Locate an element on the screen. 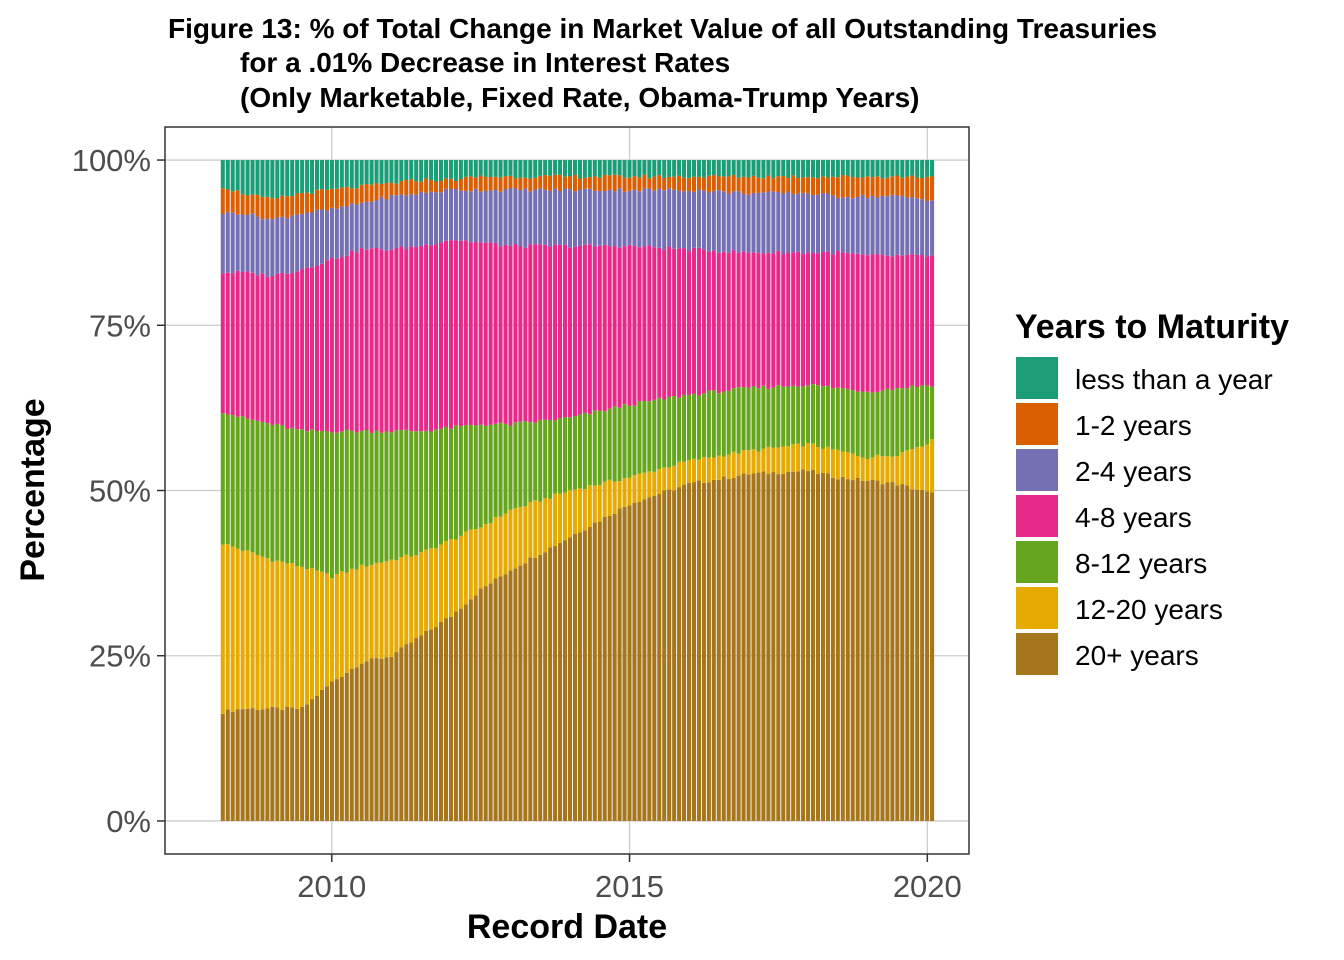  y-axis-title: Percentage is located at coordinates (33, 489).